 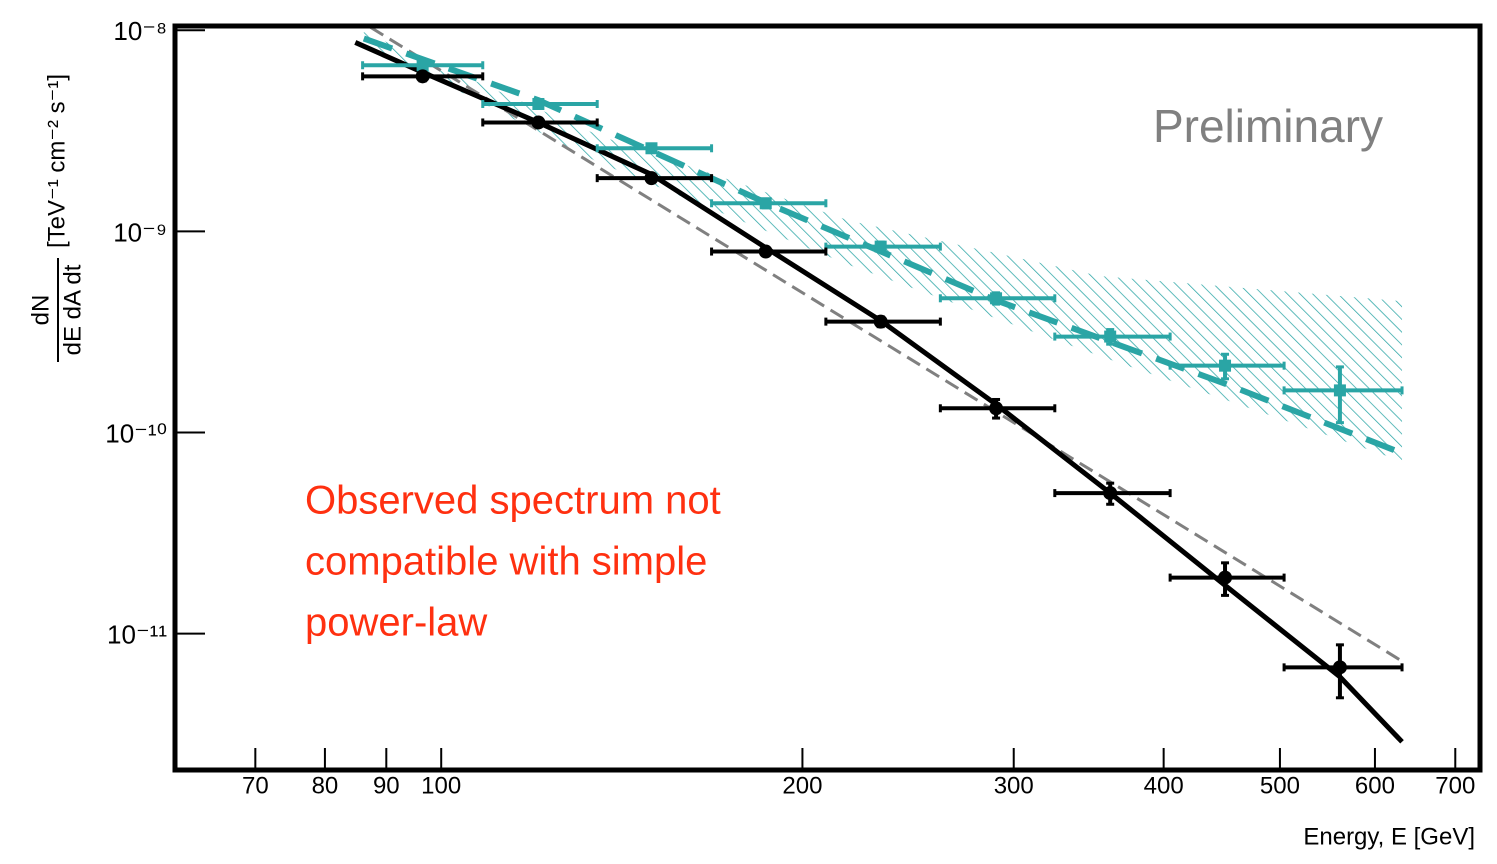 I want to click on x-tick-label: 700, so click(x=1455, y=785).